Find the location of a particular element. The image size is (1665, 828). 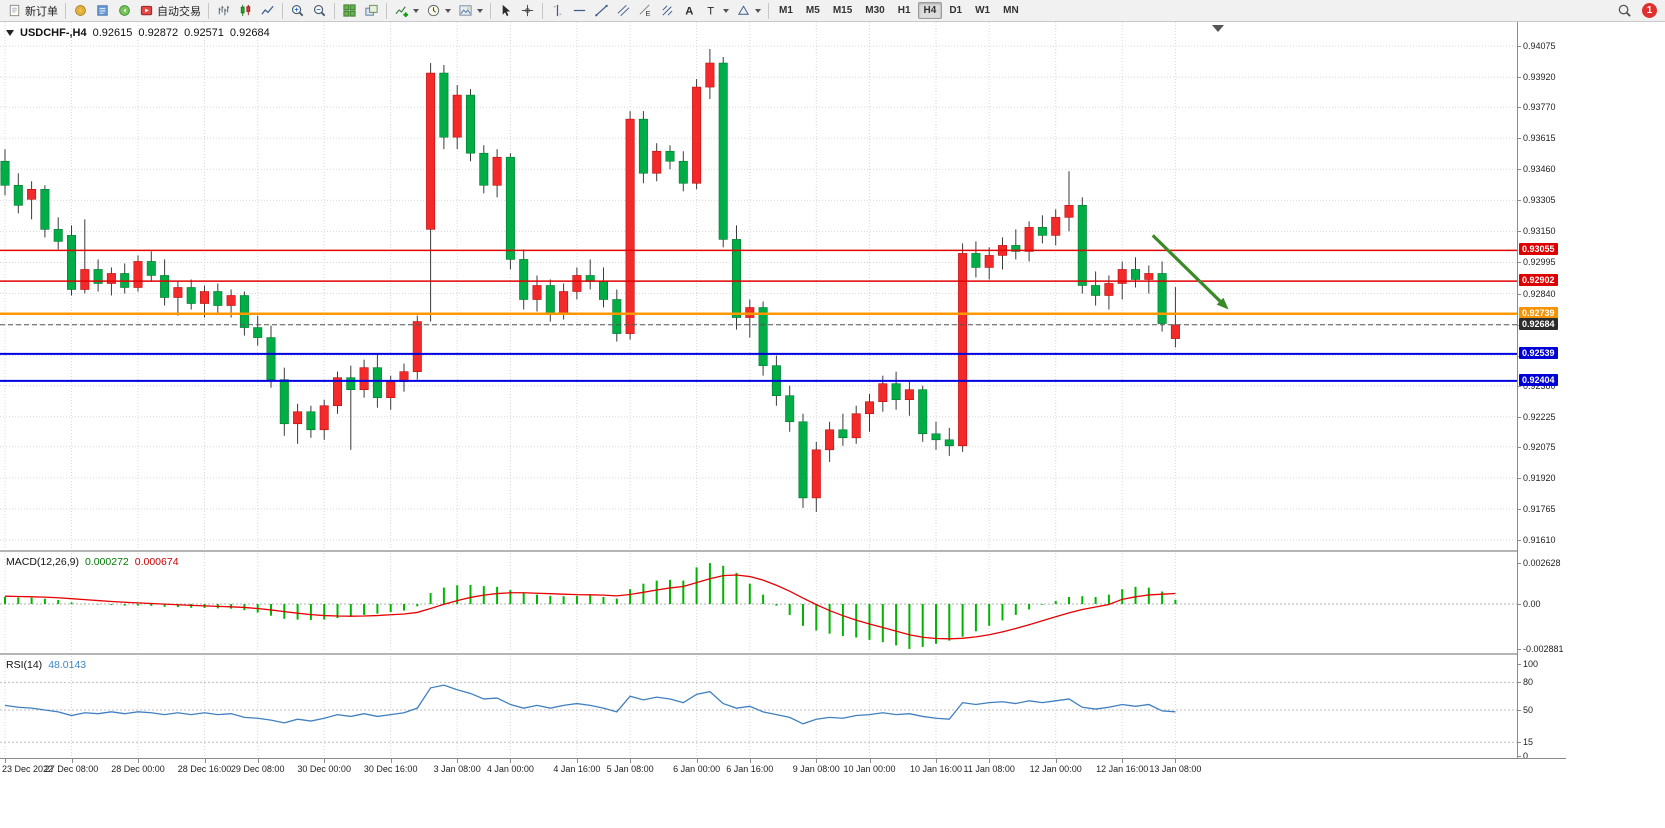

cursor-button is located at coordinates (505, 10).